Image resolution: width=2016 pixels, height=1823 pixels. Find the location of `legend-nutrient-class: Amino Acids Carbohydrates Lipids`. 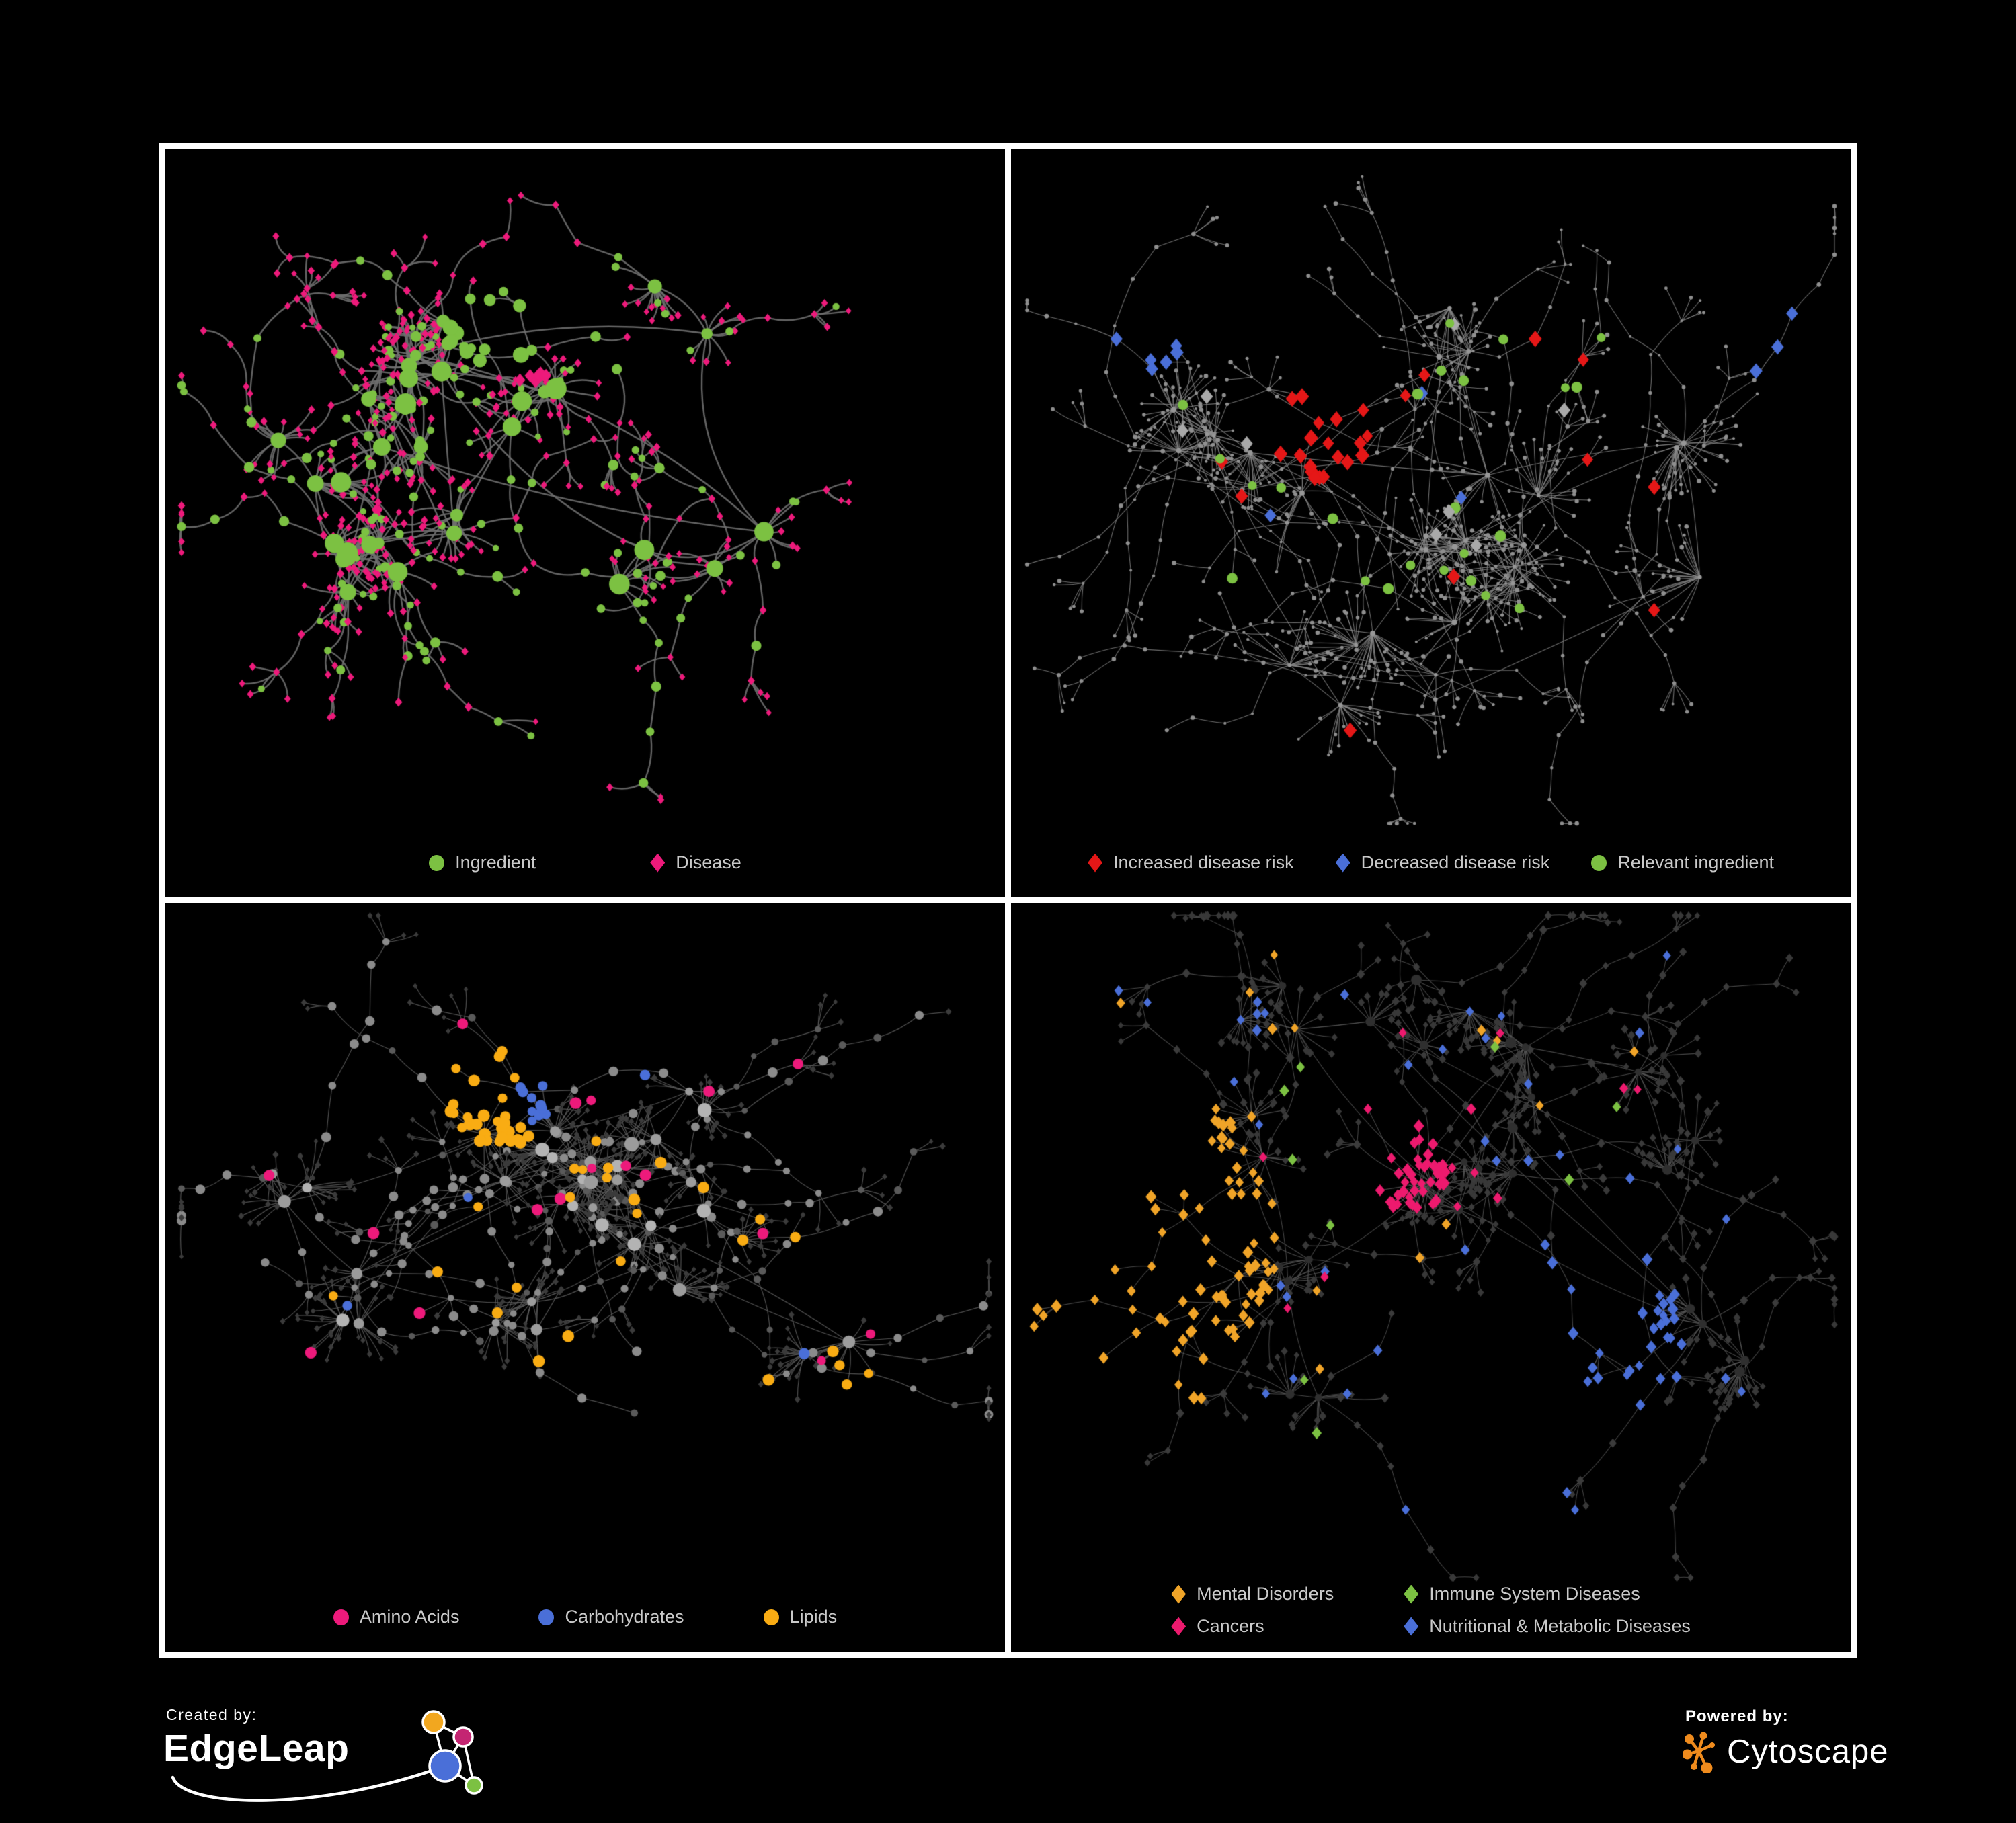

legend-nutrient-class: Amino Acids Carbohydrates Lipids is located at coordinates (585, 1617).